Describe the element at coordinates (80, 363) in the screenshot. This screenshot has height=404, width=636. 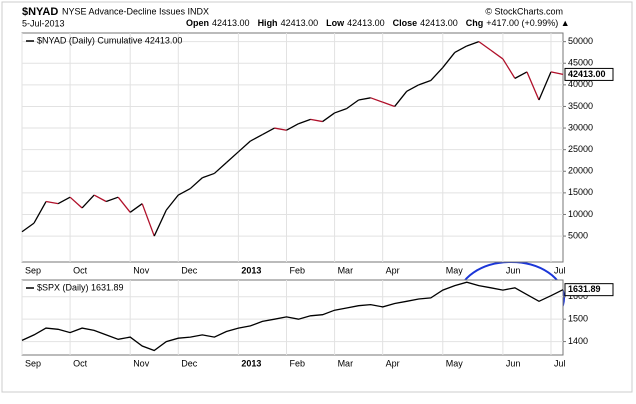
I see `x-tick-label: Oct` at that location.